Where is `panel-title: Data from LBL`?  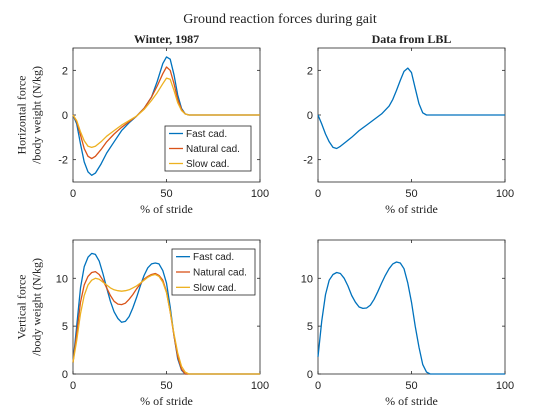
panel-title: Data from LBL is located at coordinates (412, 39).